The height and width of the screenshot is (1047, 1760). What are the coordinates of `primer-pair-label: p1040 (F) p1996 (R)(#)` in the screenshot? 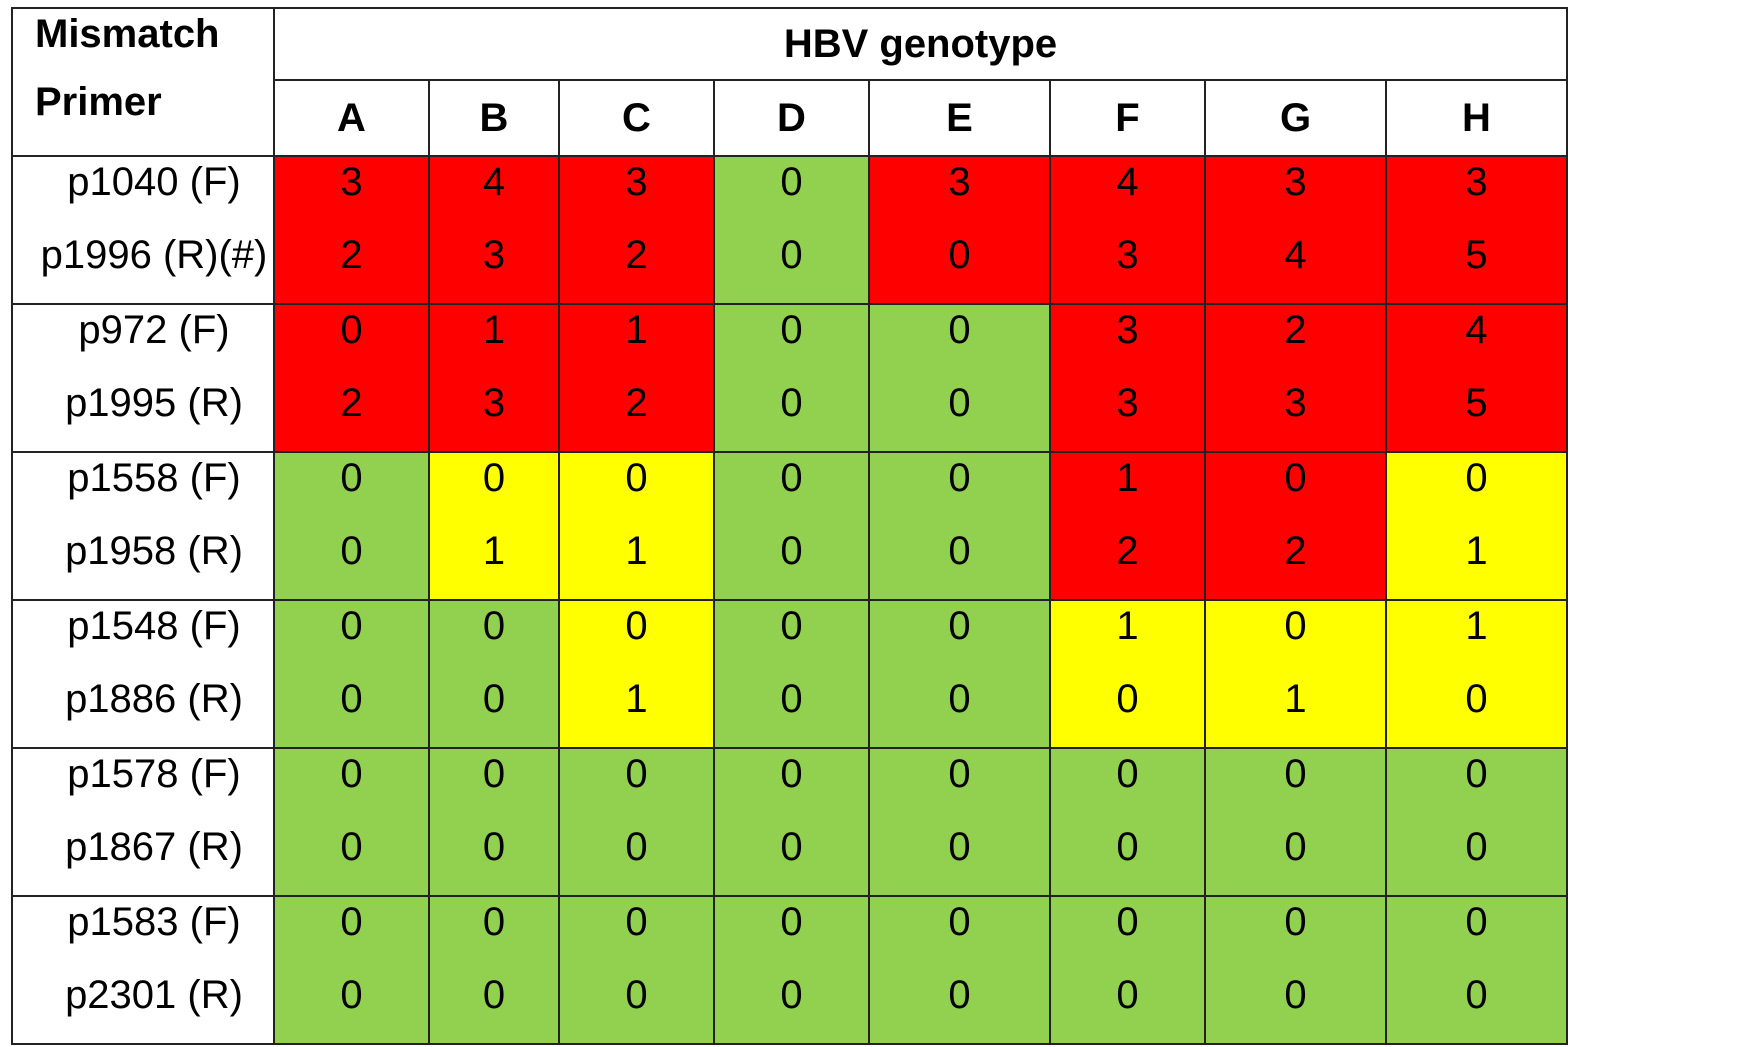 It's located at (143, 230).